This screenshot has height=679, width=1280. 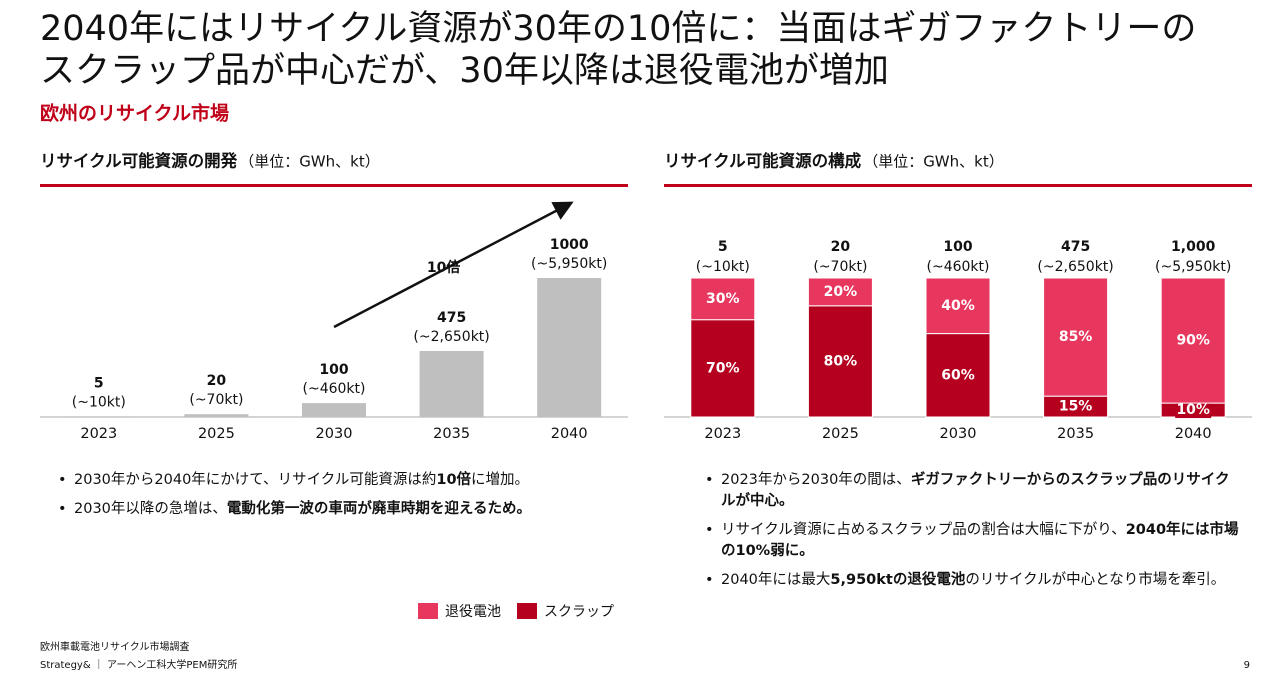 What do you see at coordinates (138, 664) in the screenshot?
I see `footer: Strategy& ｜ アーヘン工科大学PEM研究所` at bounding box center [138, 664].